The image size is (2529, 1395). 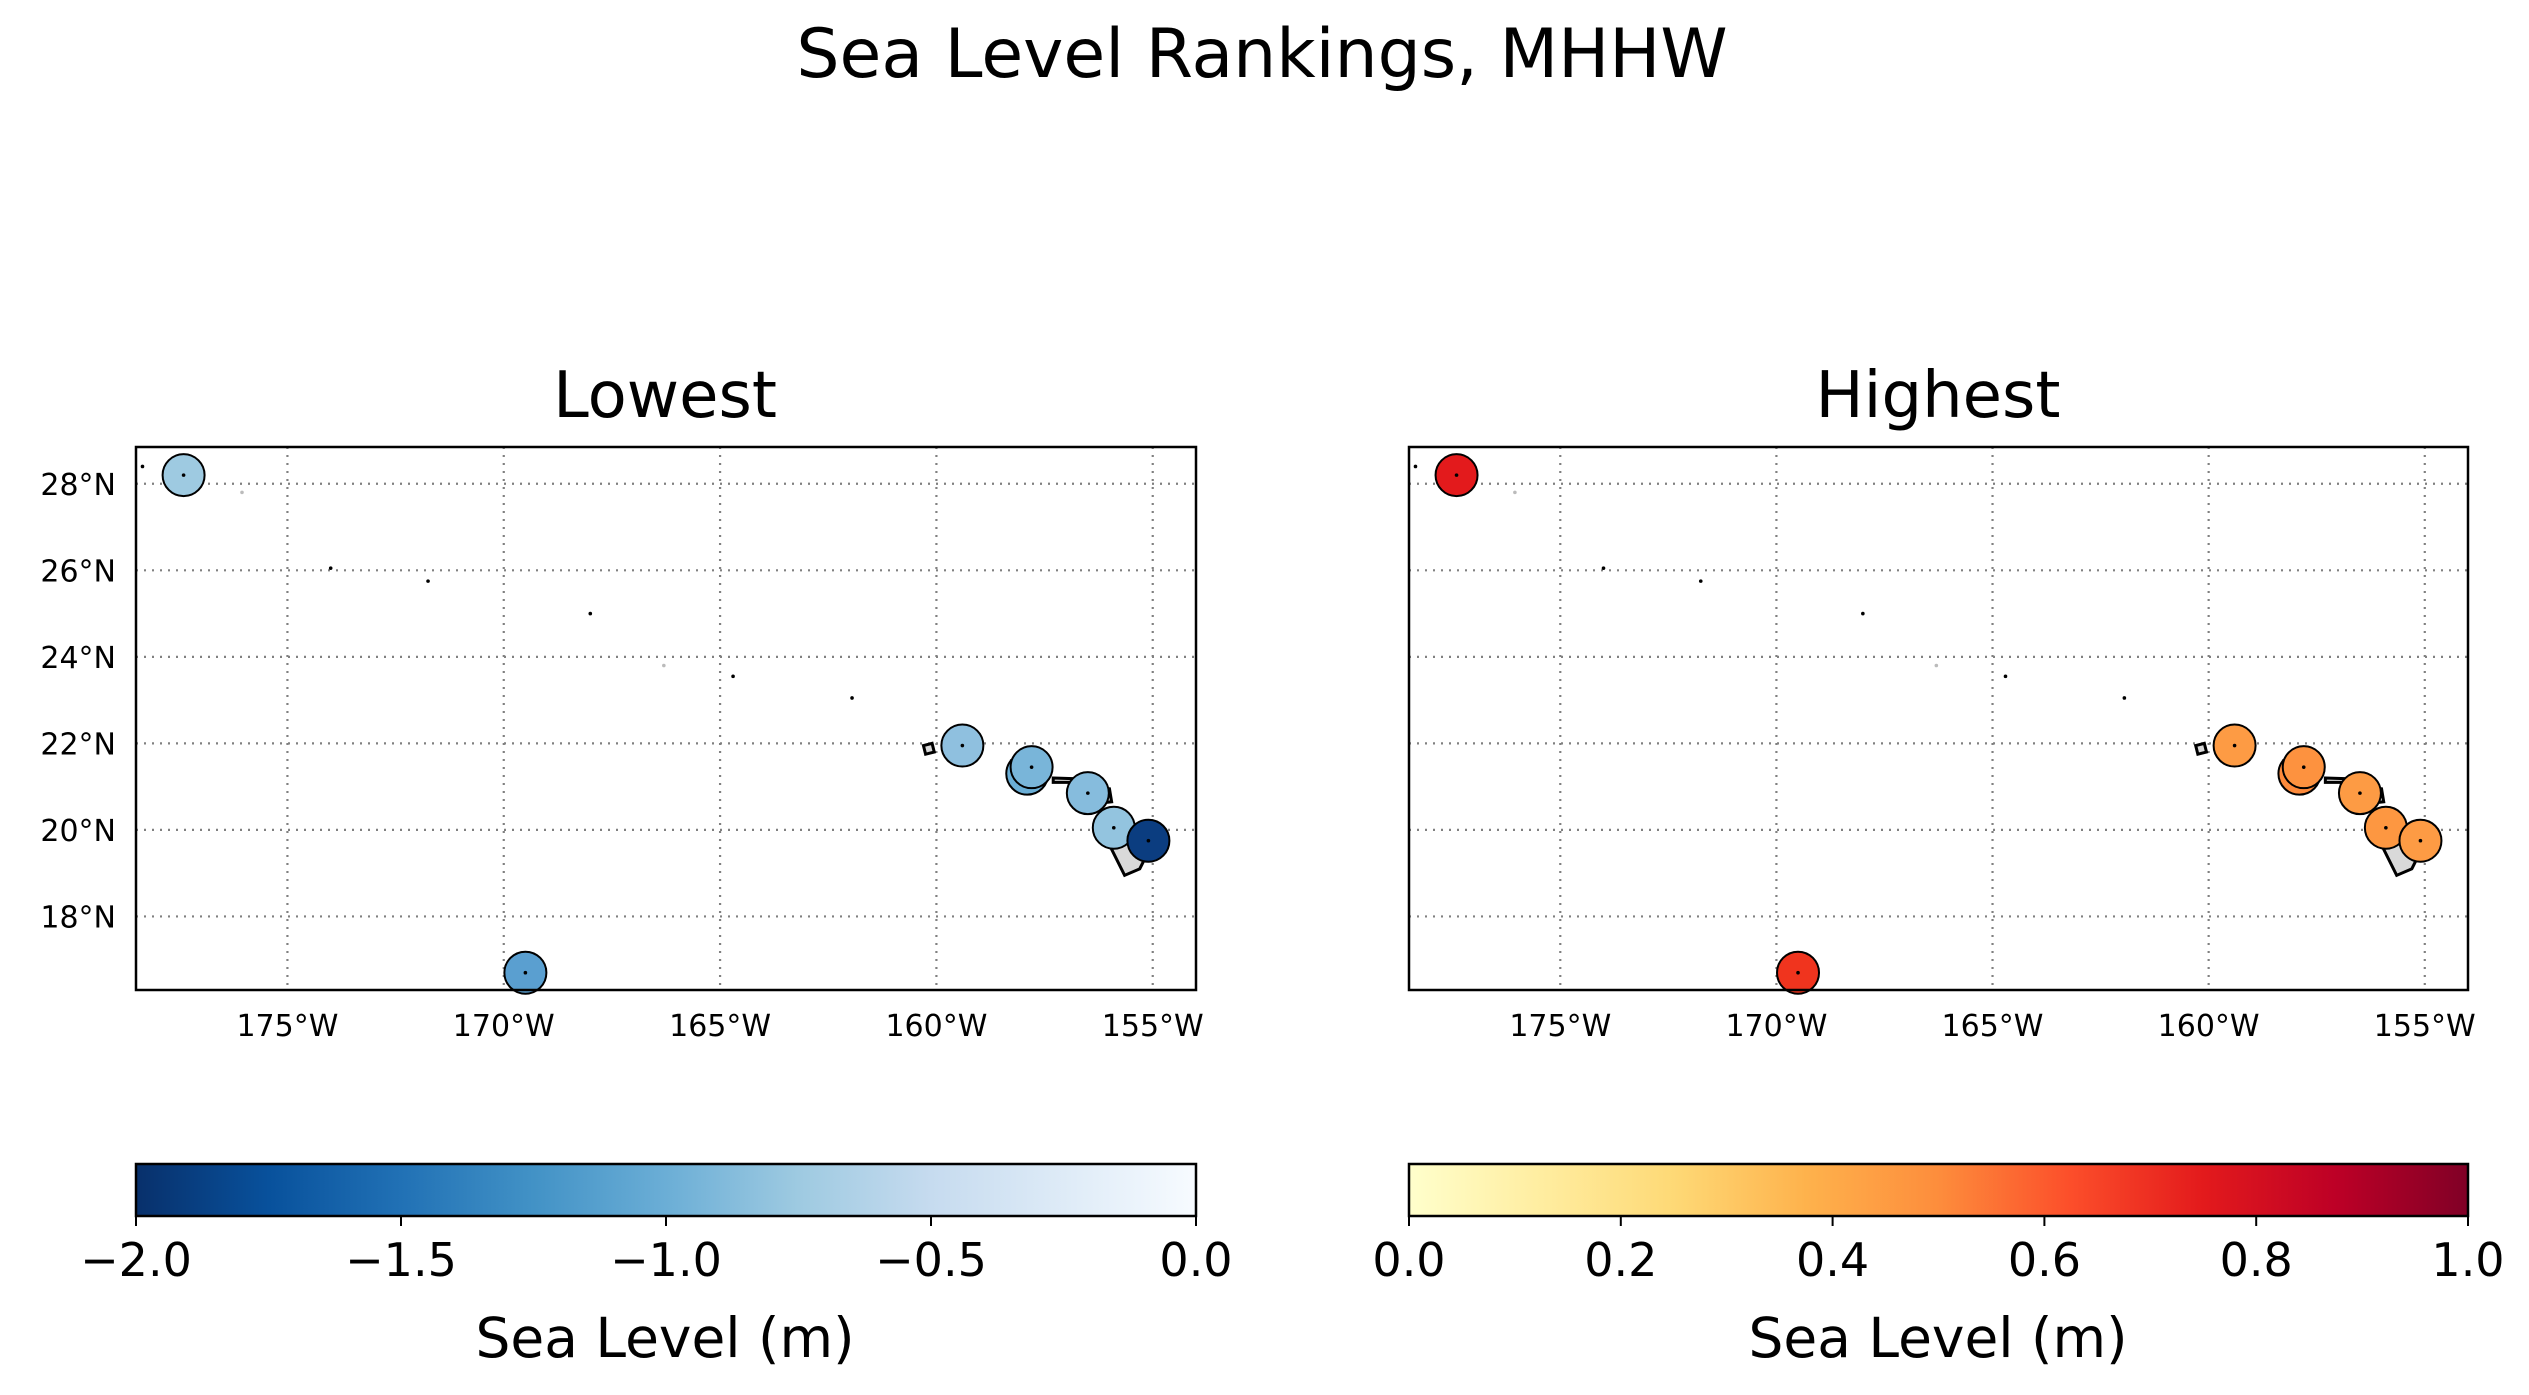 What do you see at coordinates (78, 917) in the screenshot?
I see `y-tick-label: 18°N` at bounding box center [78, 917].